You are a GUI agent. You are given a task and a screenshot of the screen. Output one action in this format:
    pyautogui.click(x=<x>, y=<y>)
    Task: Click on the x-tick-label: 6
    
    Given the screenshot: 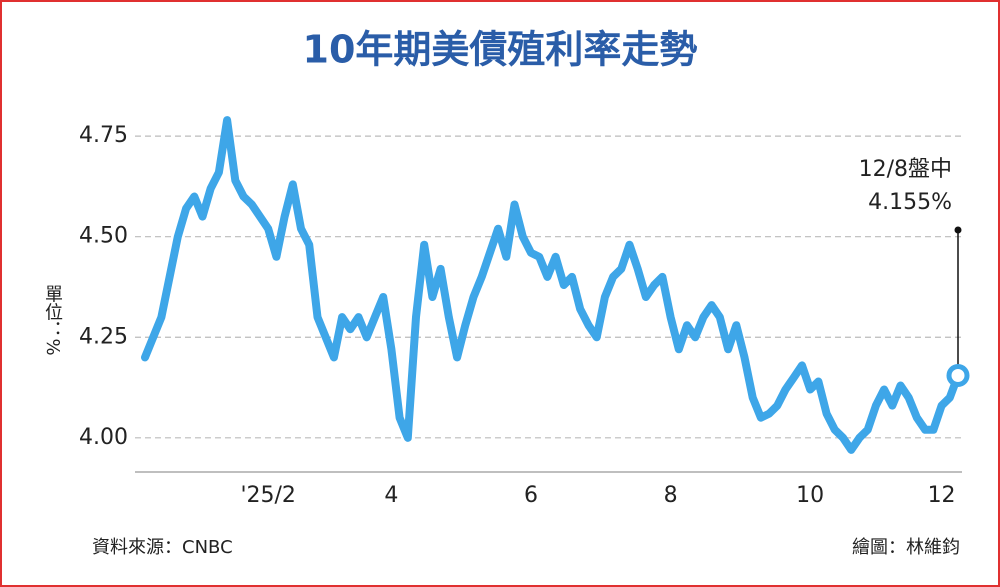 What is the action you would take?
    pyautogui.click(x=531, y=495)
    